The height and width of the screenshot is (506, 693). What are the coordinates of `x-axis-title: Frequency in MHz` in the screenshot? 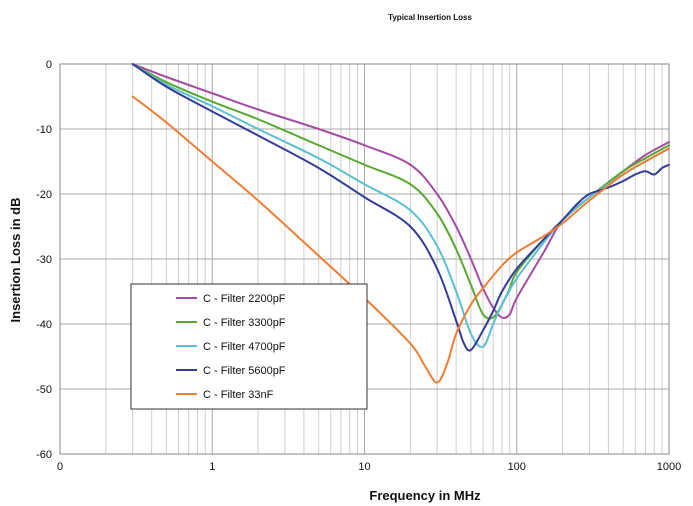 It's located at (425, 495).